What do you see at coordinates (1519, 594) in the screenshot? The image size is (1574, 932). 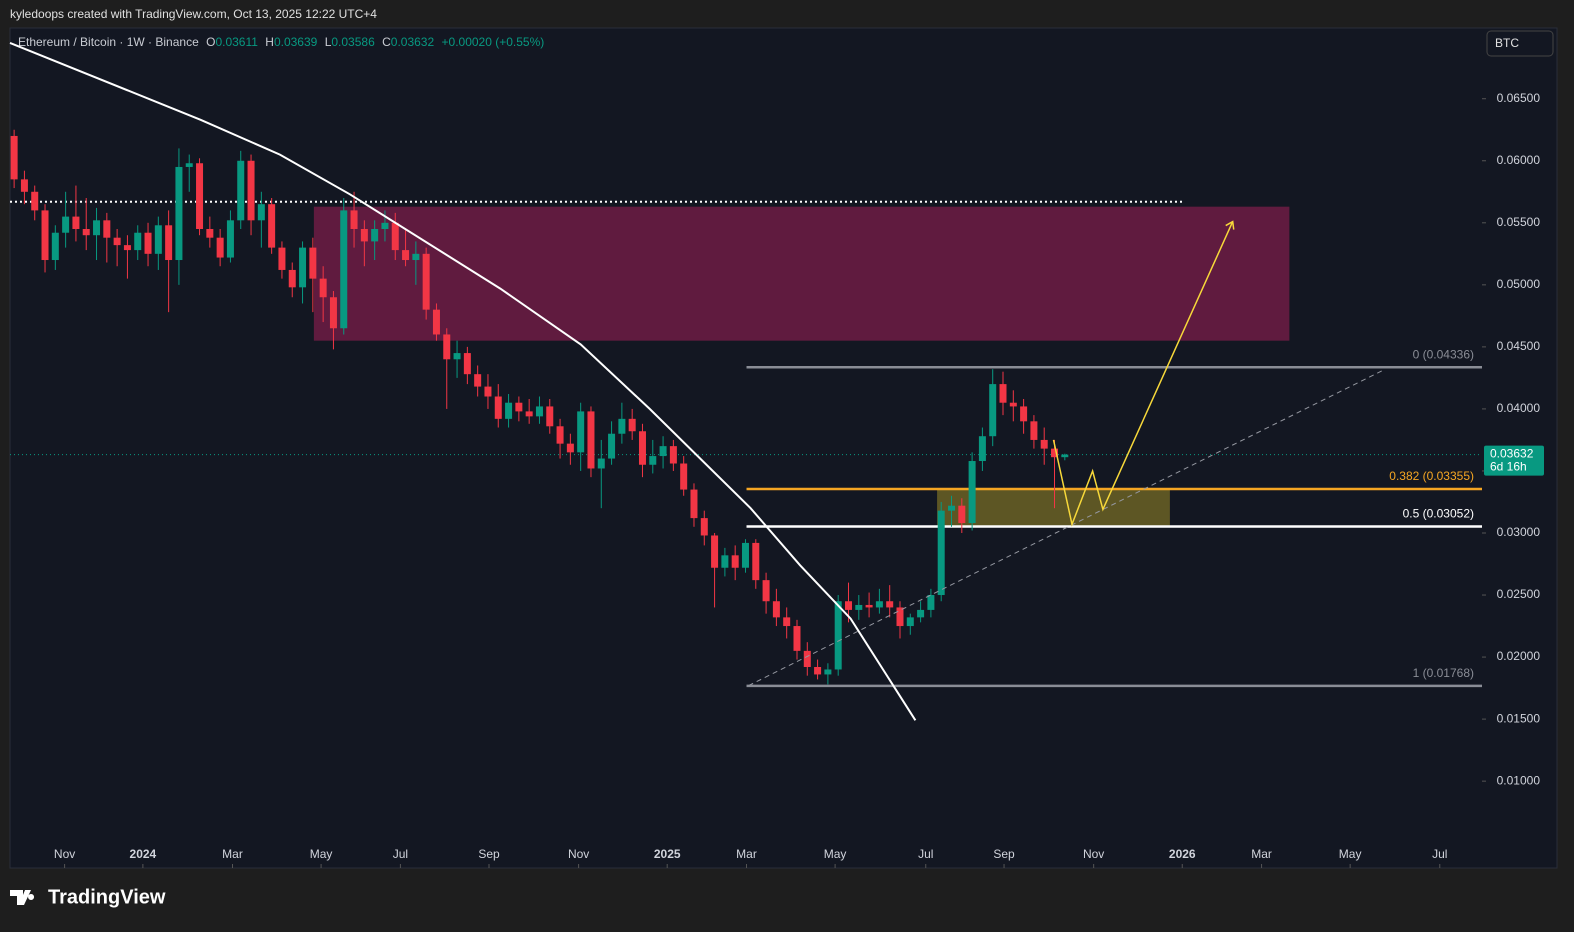 I see `y-tick-label: 0.02500` at bounding box center [1519, 594].